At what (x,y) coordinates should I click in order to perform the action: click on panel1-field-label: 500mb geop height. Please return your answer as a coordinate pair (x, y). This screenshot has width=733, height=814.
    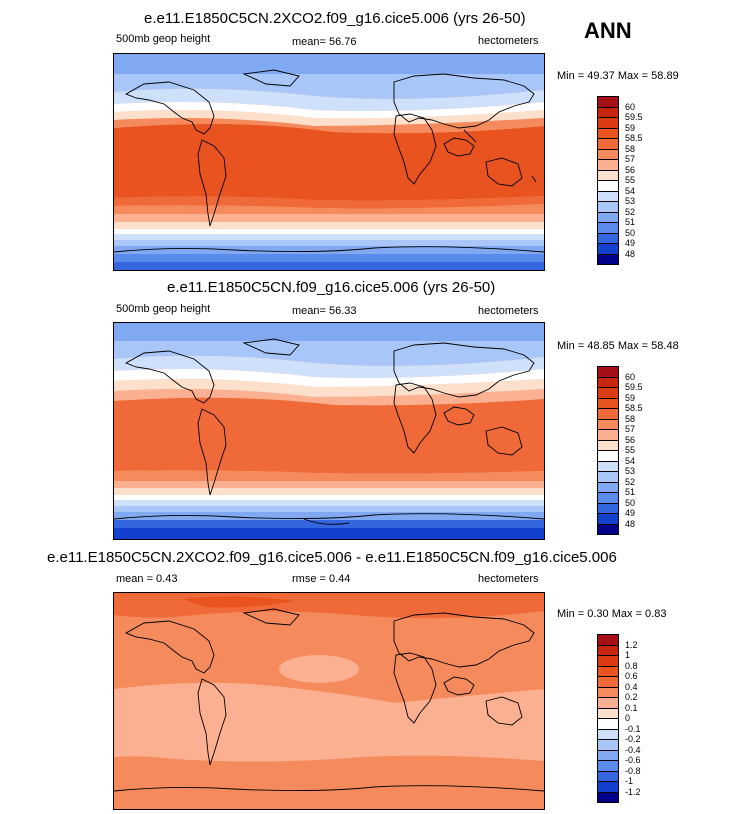
    Looking at the image, I should click on (163, 39).